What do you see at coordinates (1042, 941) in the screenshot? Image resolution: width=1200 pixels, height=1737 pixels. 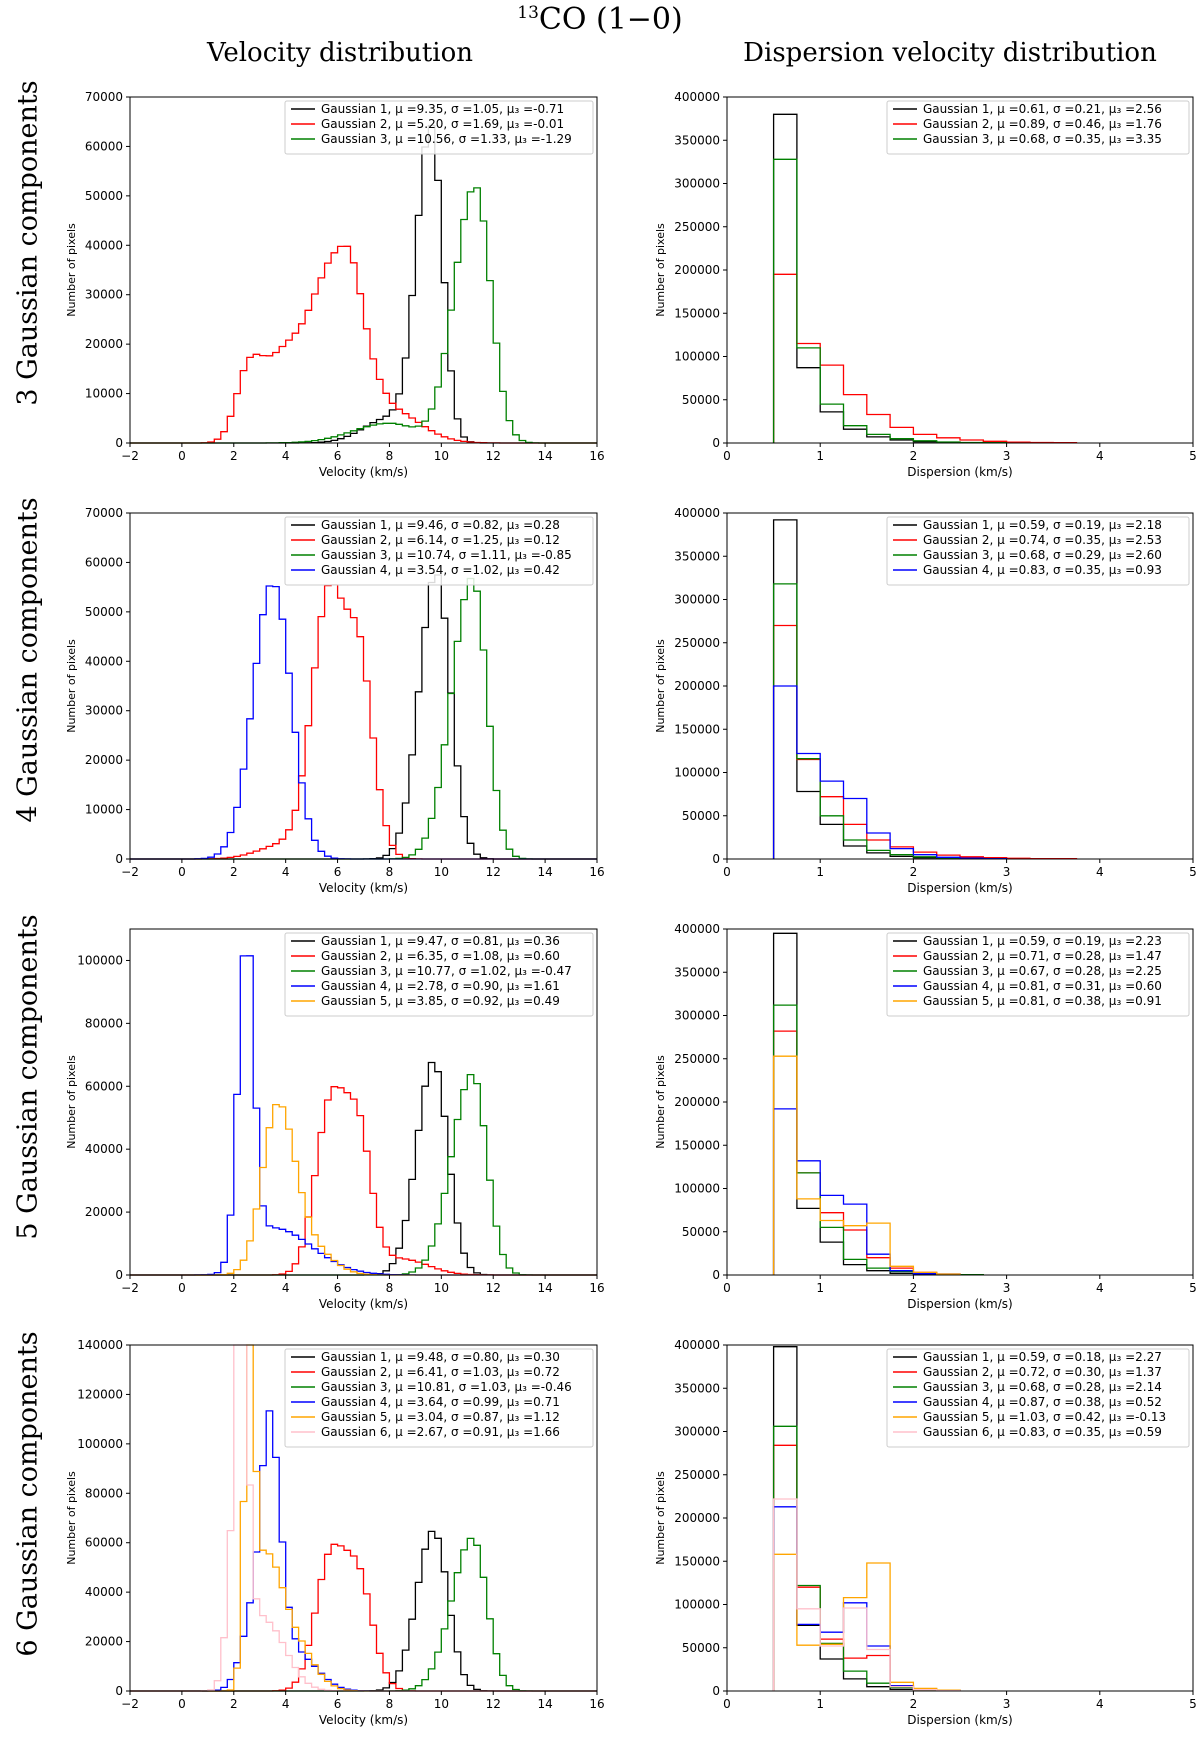 I see `legend-entry: Gaussian 1, μ =0.59, σ =0.19, μ₃ =2.23` at bounding box center [1042, 941].